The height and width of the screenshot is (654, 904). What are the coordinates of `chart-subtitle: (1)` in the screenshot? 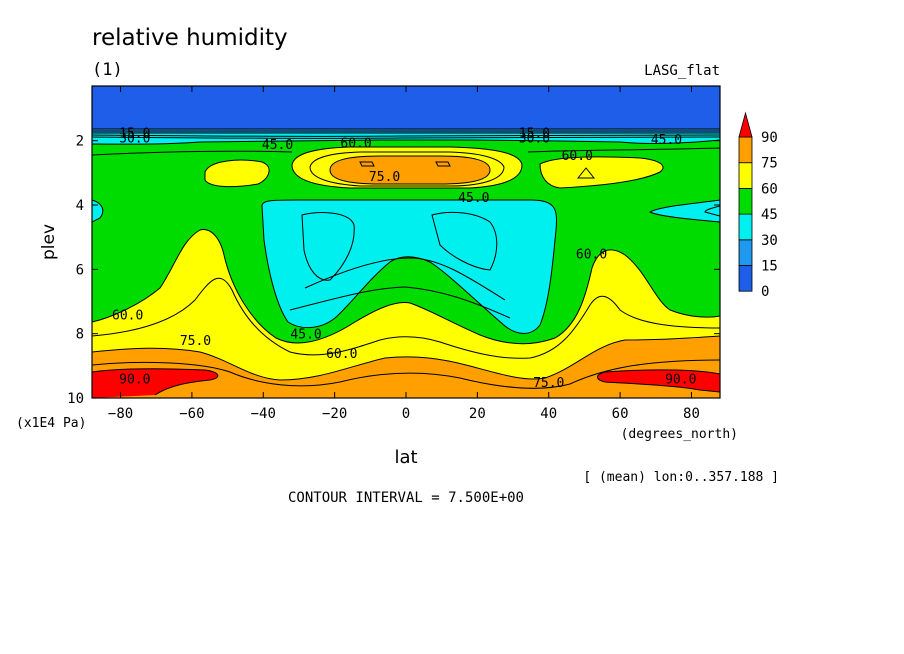 It's located at (107, 70).